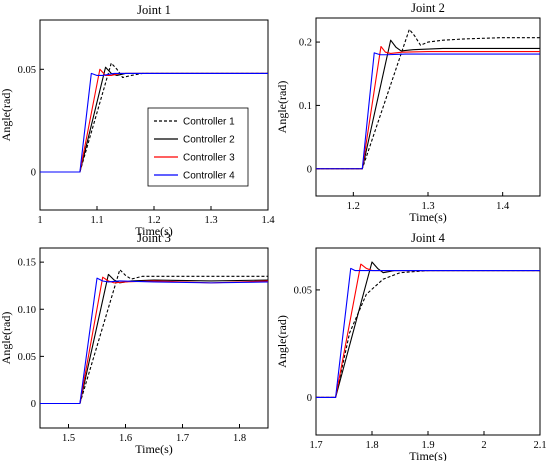 The image size is (550, 461). I want to click on legend-box, so click(198, 147).